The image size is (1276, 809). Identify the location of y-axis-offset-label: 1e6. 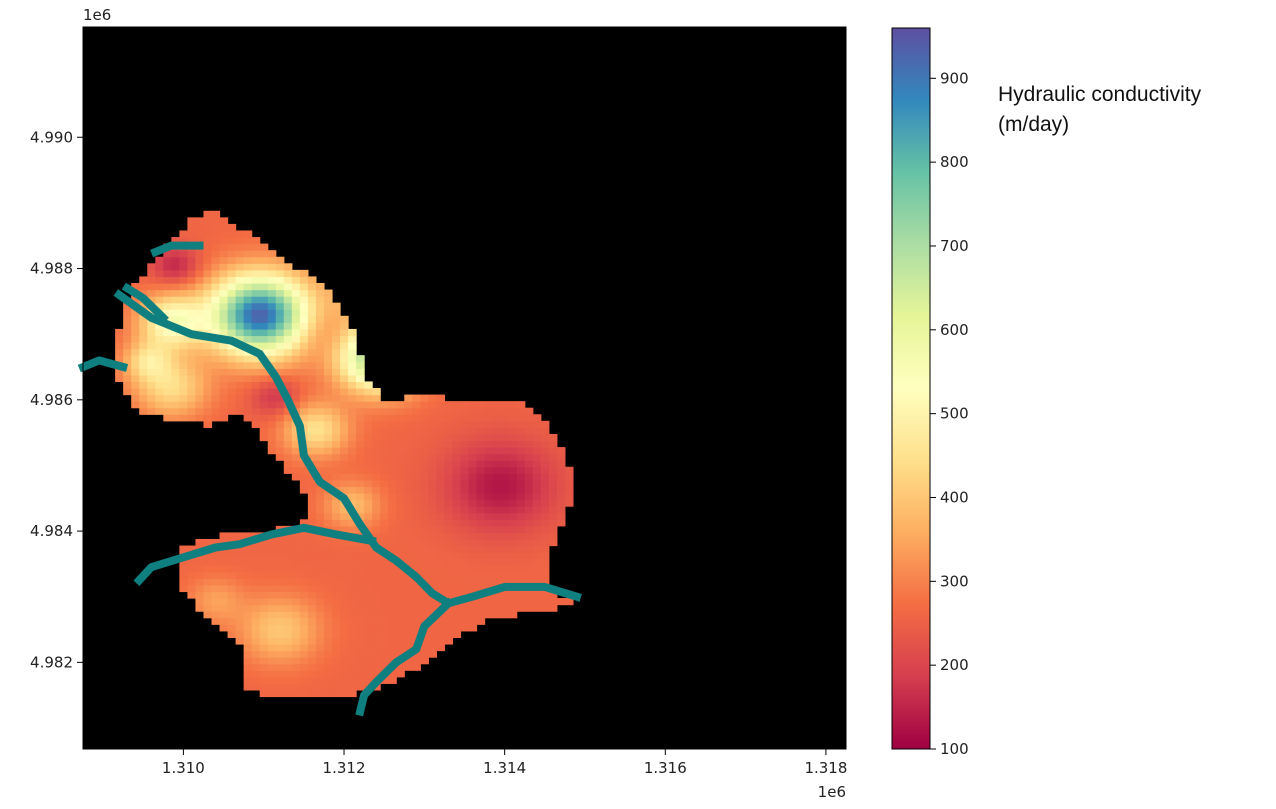
(97, 15).